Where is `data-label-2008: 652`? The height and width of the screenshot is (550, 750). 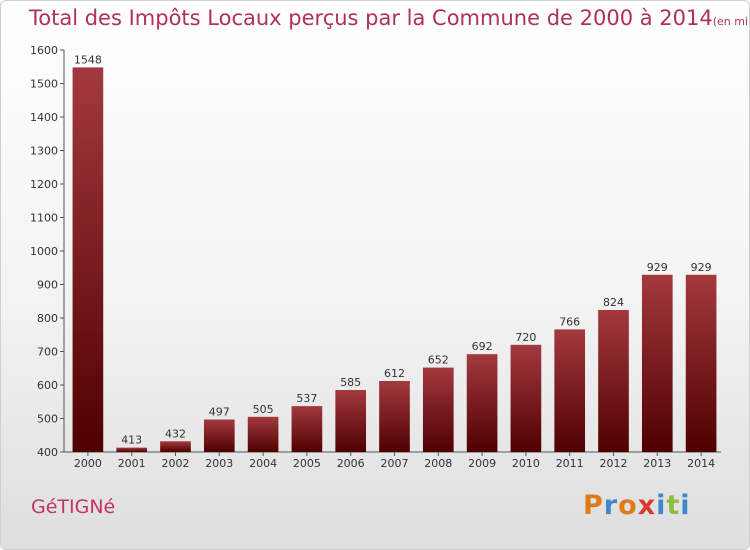 data-label-2008: 652 is located at coordinates (438, 360).